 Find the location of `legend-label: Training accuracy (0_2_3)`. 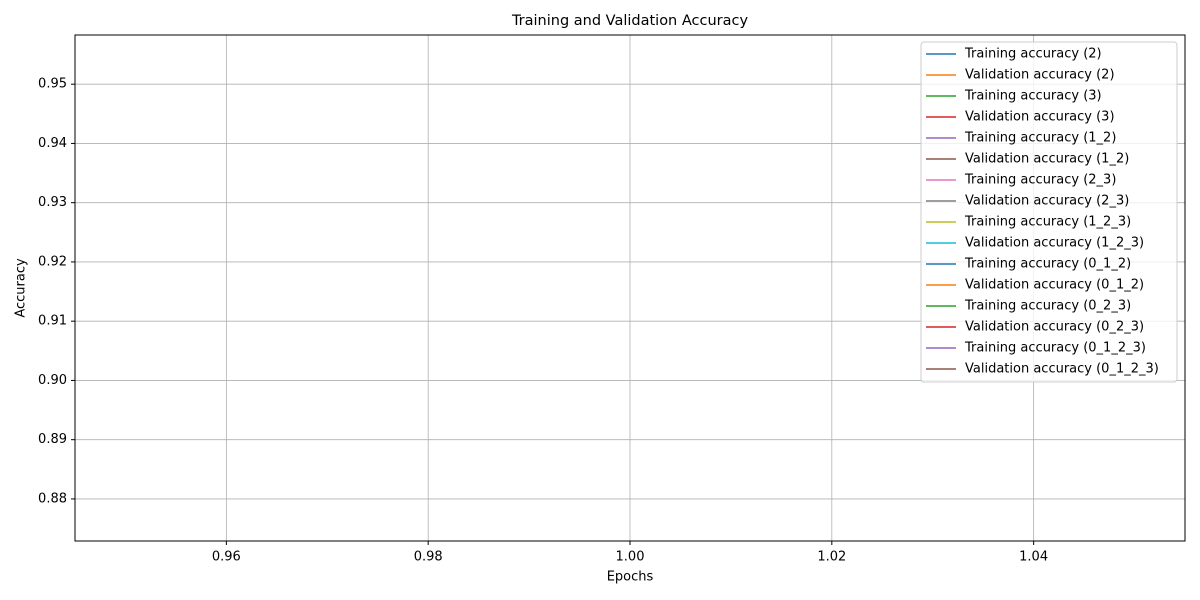

legend-label: Training accuracy (0_2_3) is located at coordinates (1047, 306).